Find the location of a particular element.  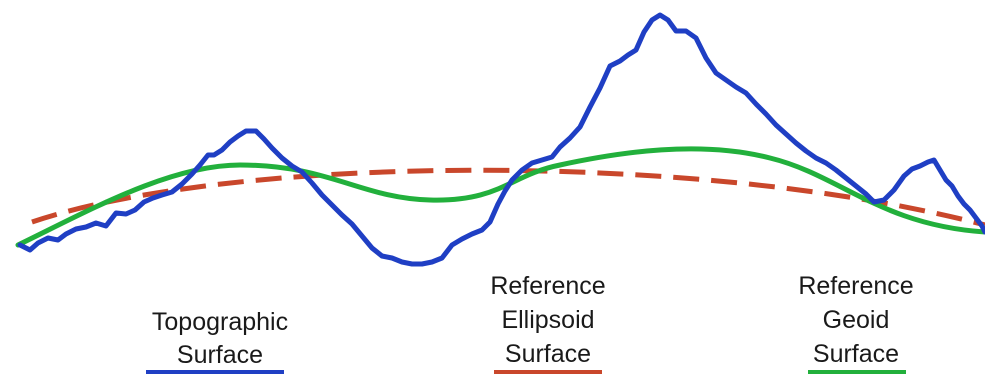

legend-ellipsoid: Reference Ellipsoid Surface is located at coordinates (548, 323).